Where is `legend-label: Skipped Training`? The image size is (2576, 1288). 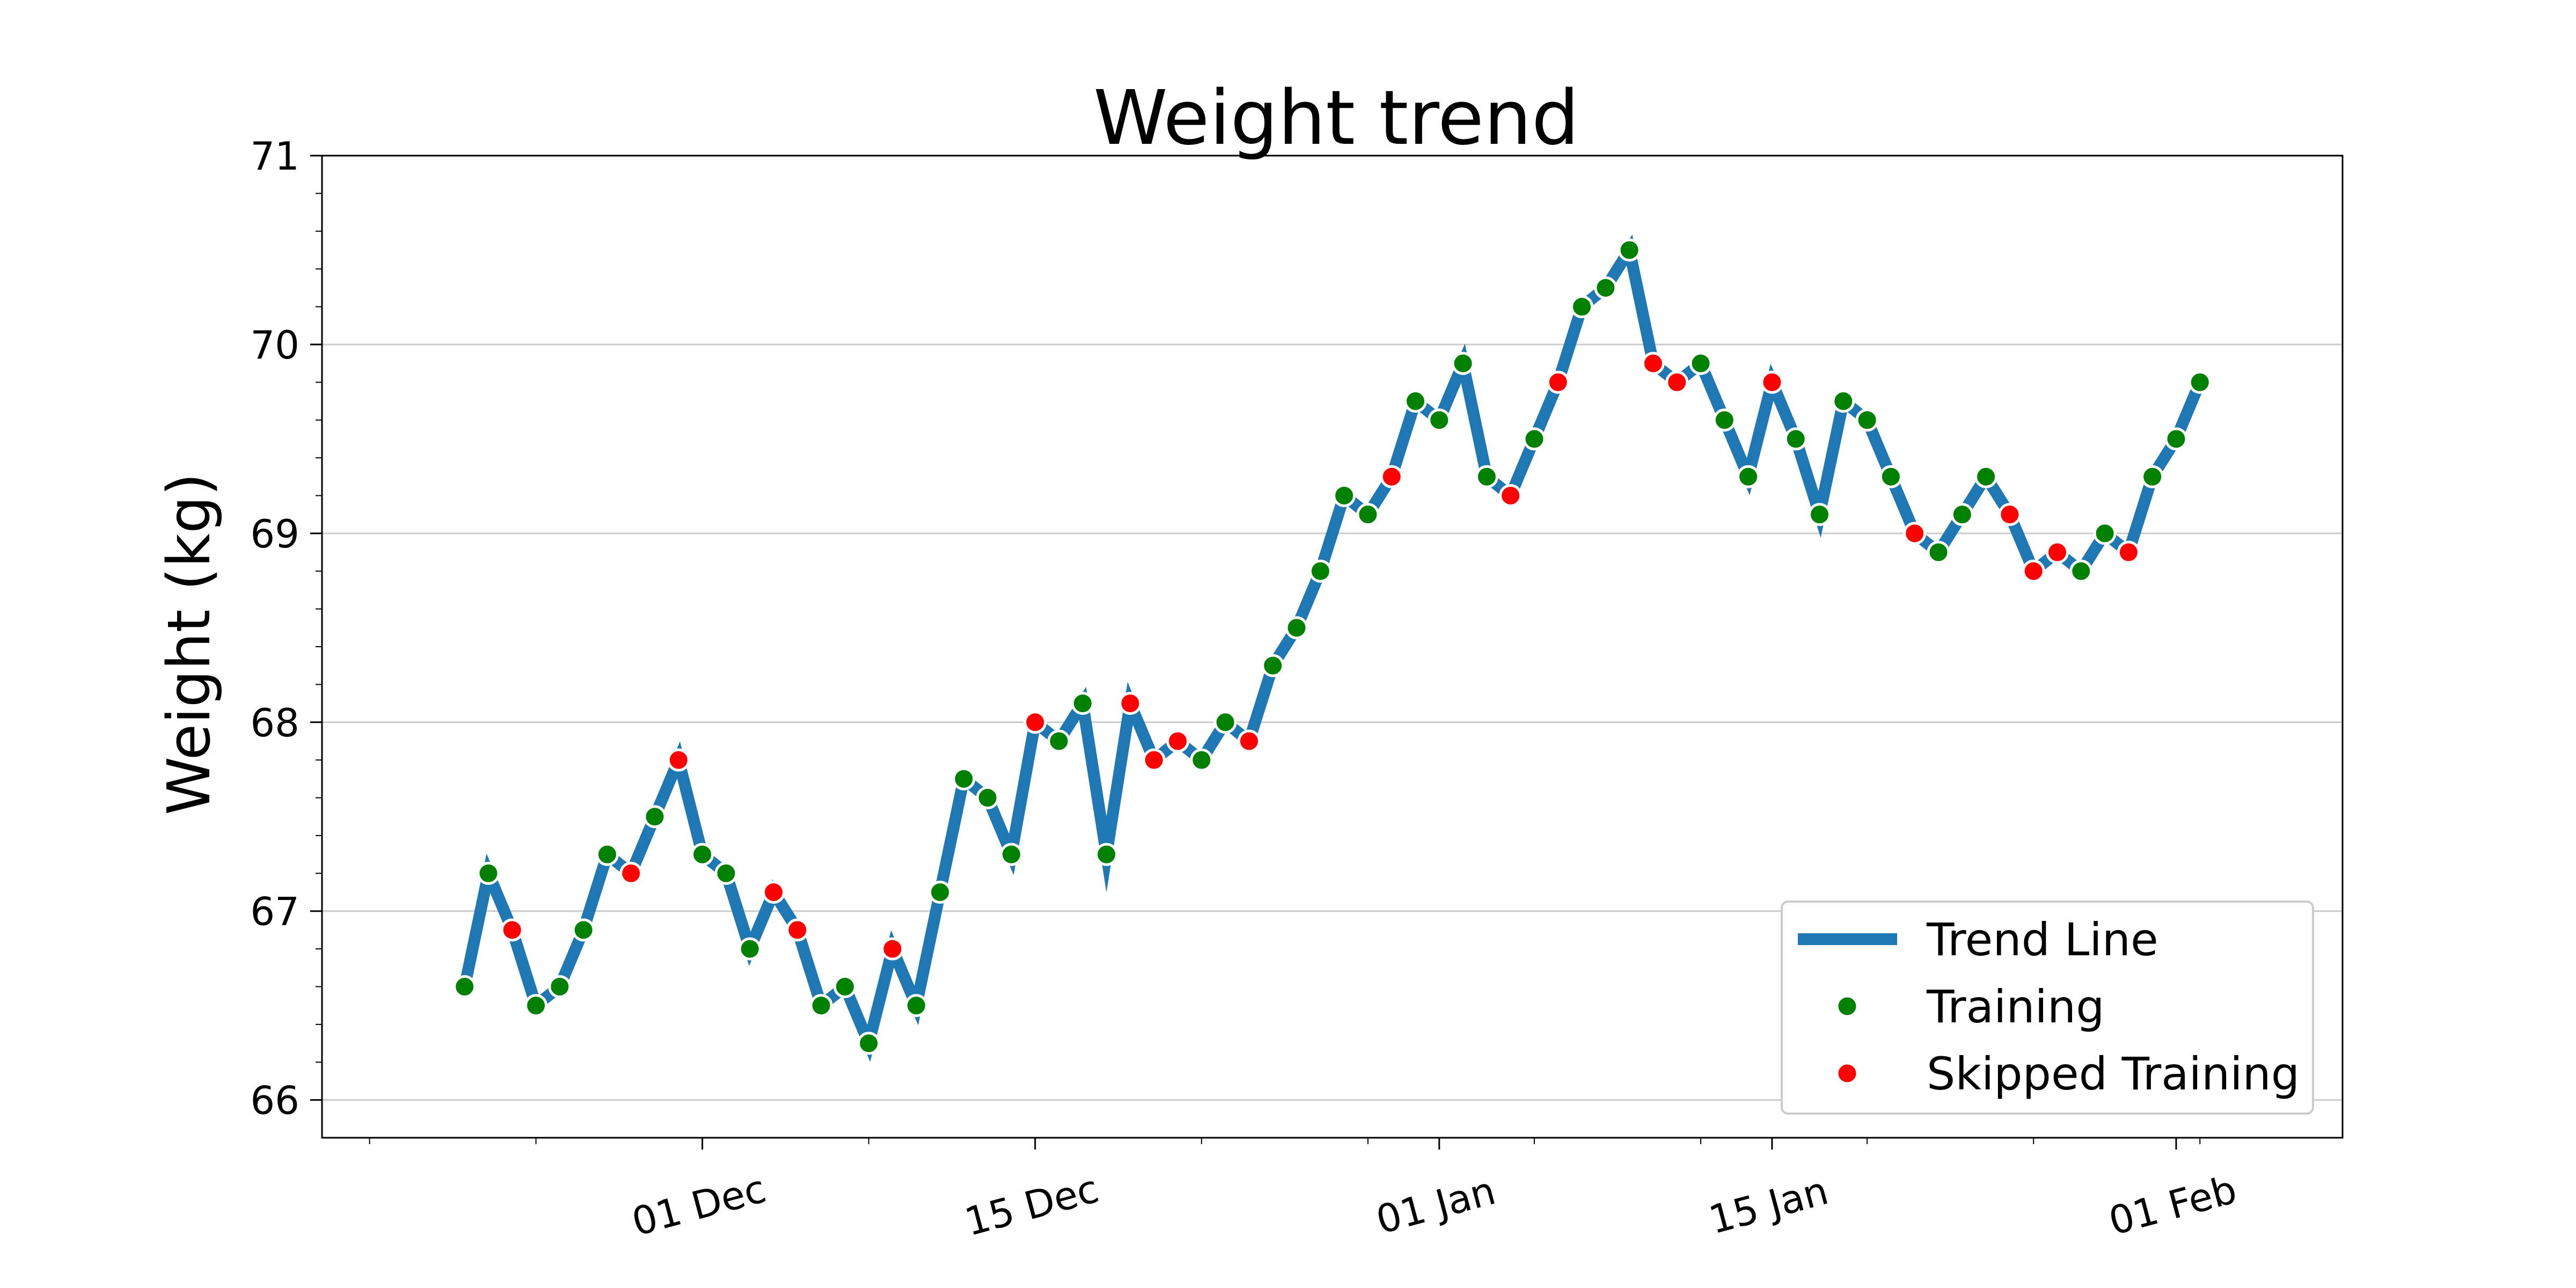 legend-label: Skipped Training is located at coordinates (2113, 1074).